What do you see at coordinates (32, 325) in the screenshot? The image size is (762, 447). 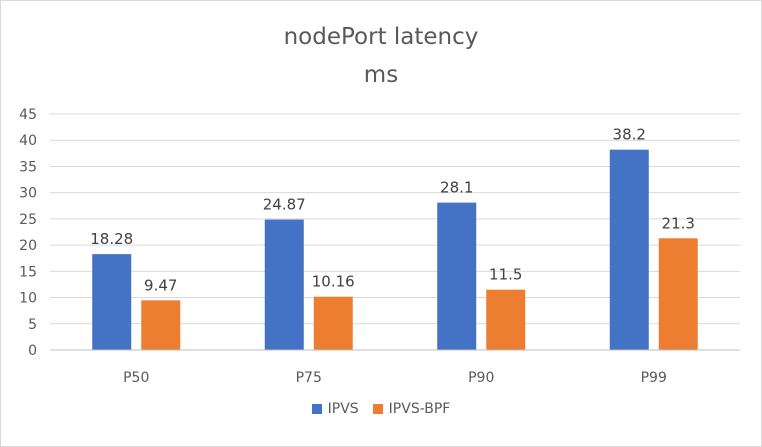 I see `y-tick-label: 5` at bounding box center [32, 325].